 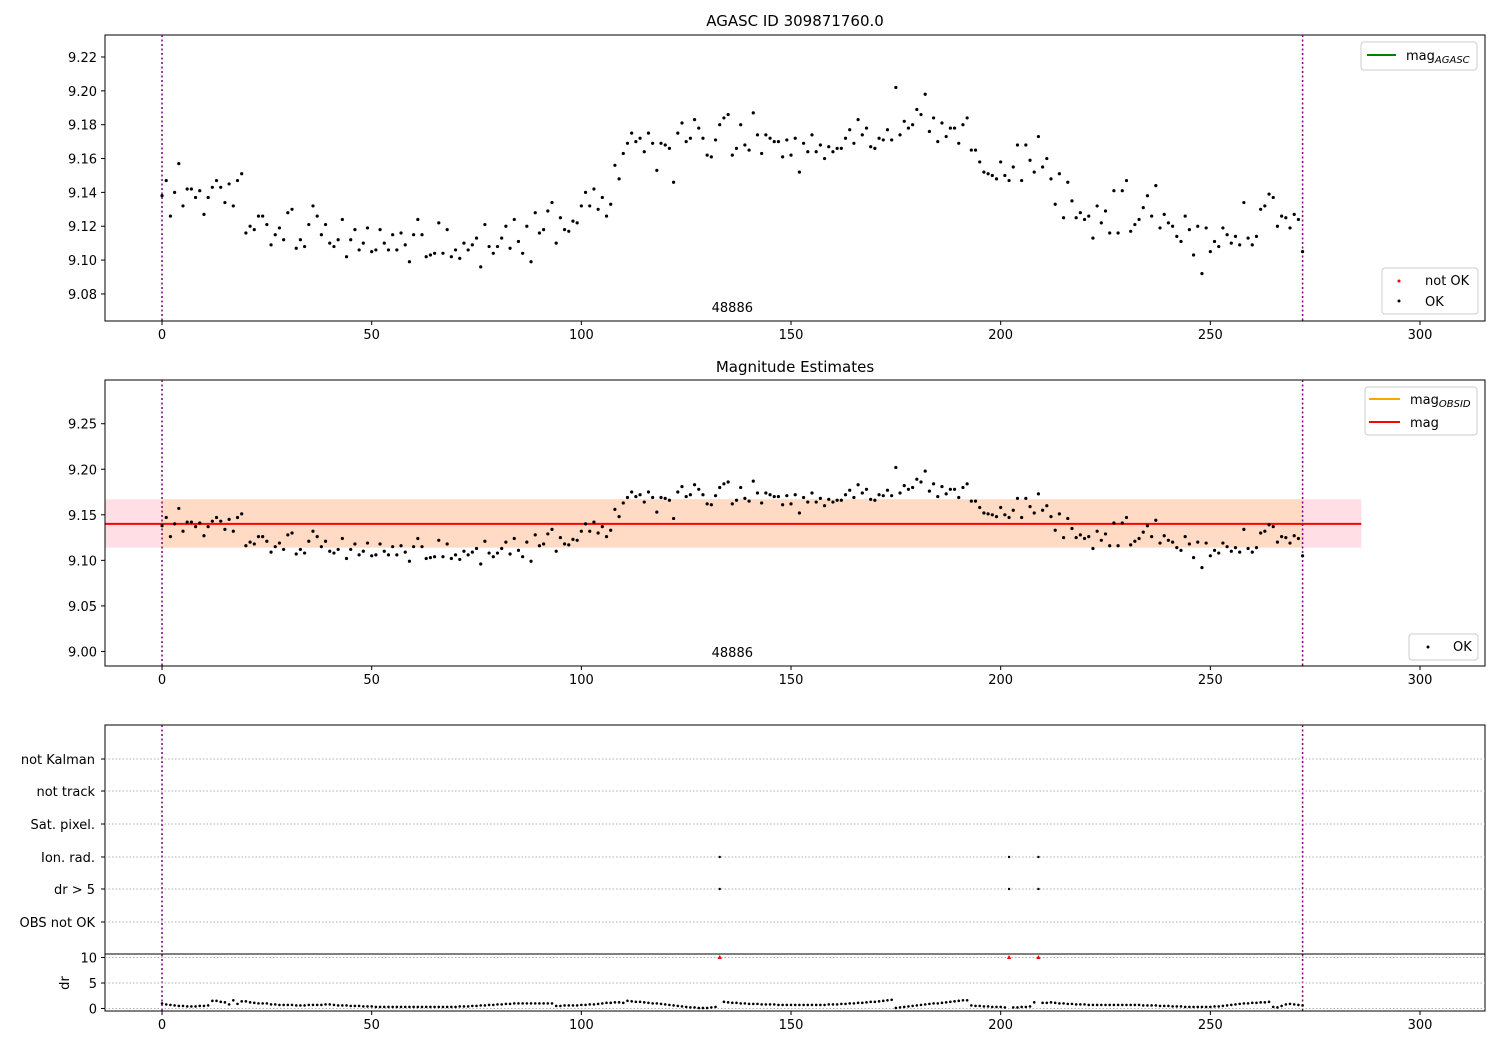 I want to click on panel1-ytick-label-0: 9.08, so click(x=82, y=295).